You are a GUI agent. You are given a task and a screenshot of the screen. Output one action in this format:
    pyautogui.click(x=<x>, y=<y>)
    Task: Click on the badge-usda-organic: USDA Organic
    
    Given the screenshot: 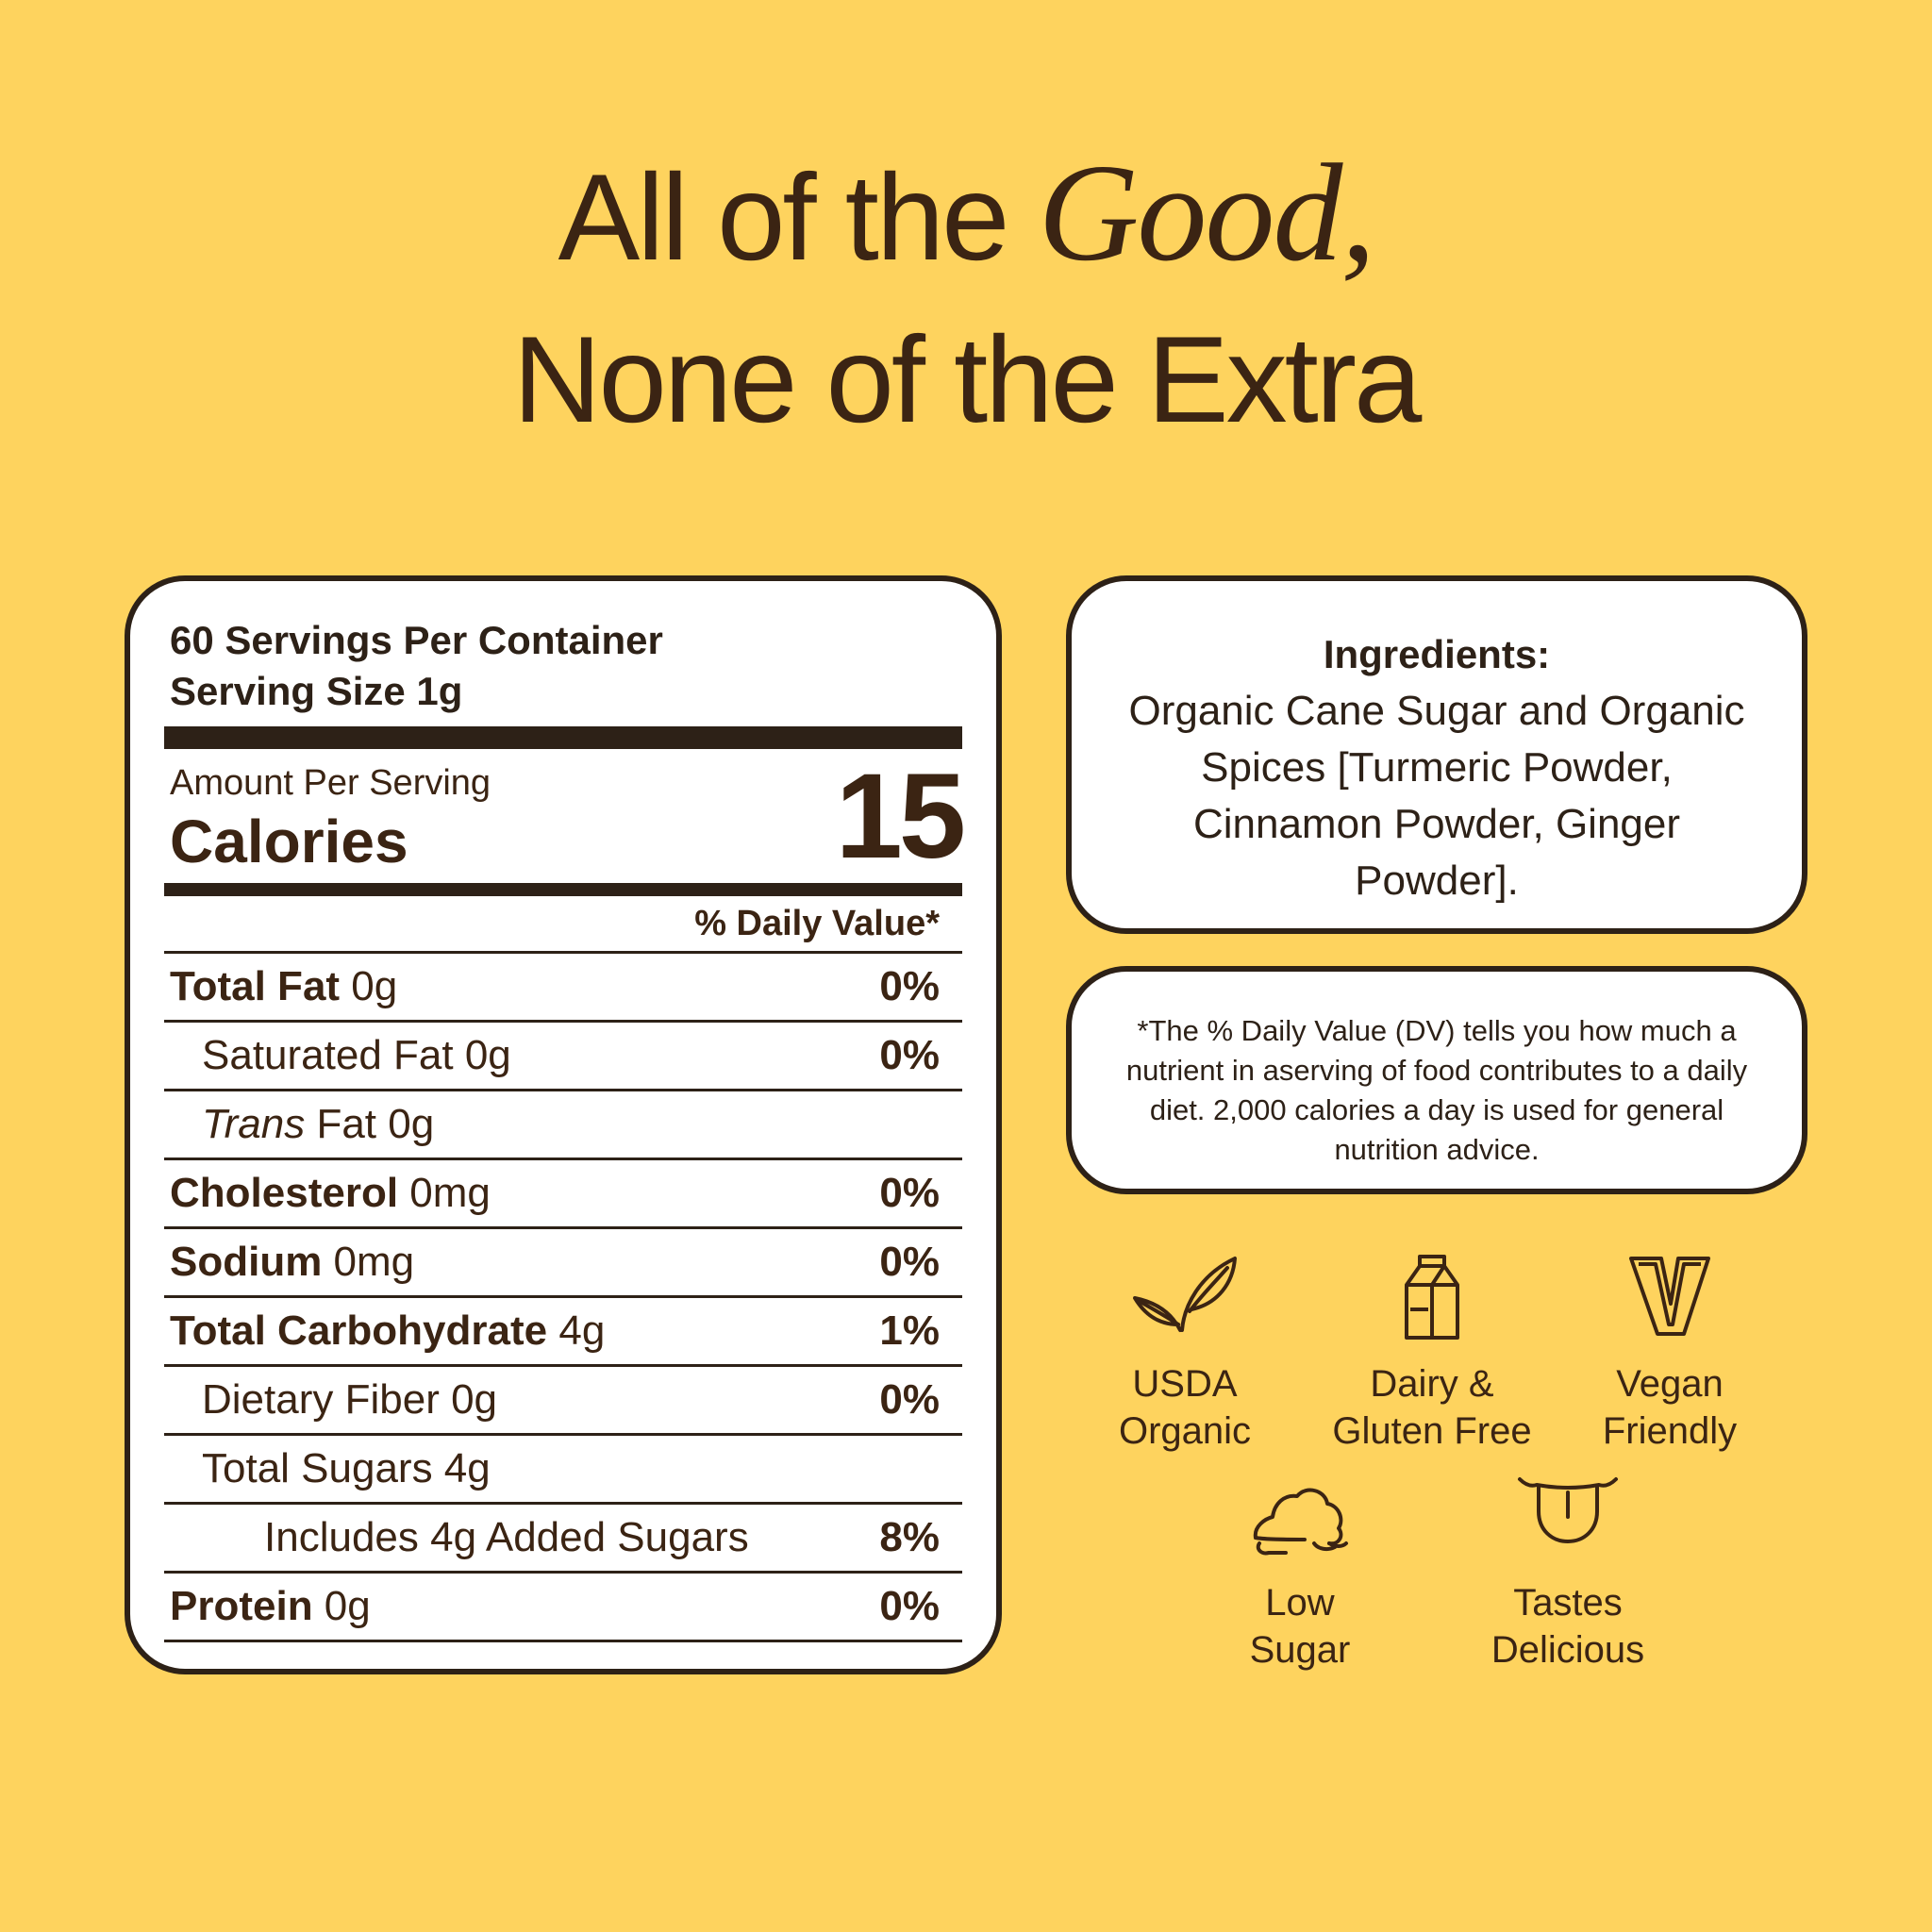 What is the action you would take?
    pyautogui.click(x=1184, y=1355)
    